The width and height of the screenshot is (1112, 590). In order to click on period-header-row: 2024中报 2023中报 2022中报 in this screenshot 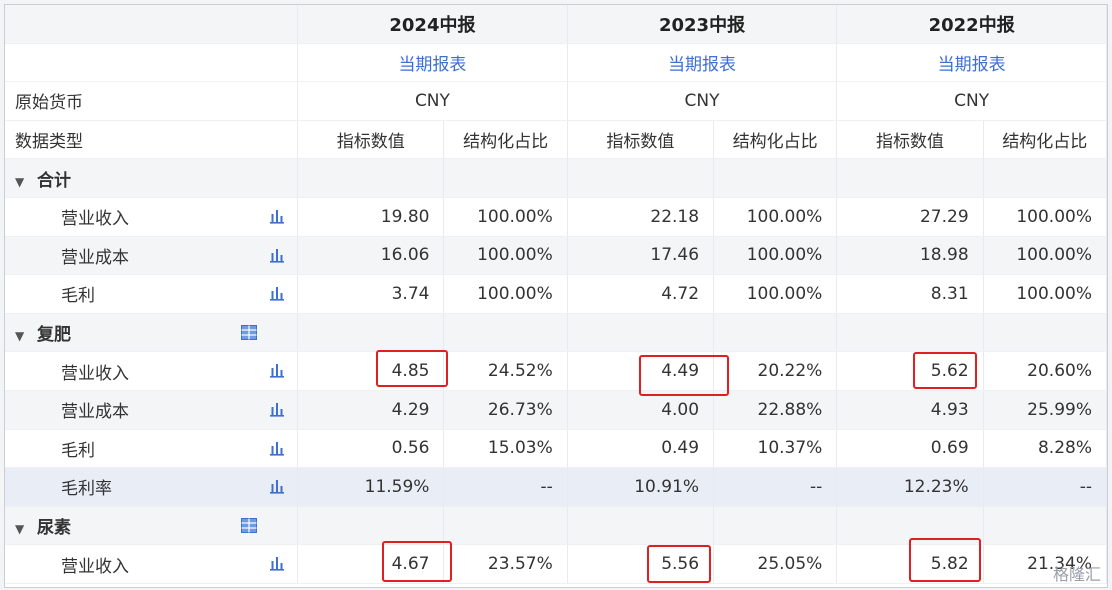, I will do `click(556, 24)`.